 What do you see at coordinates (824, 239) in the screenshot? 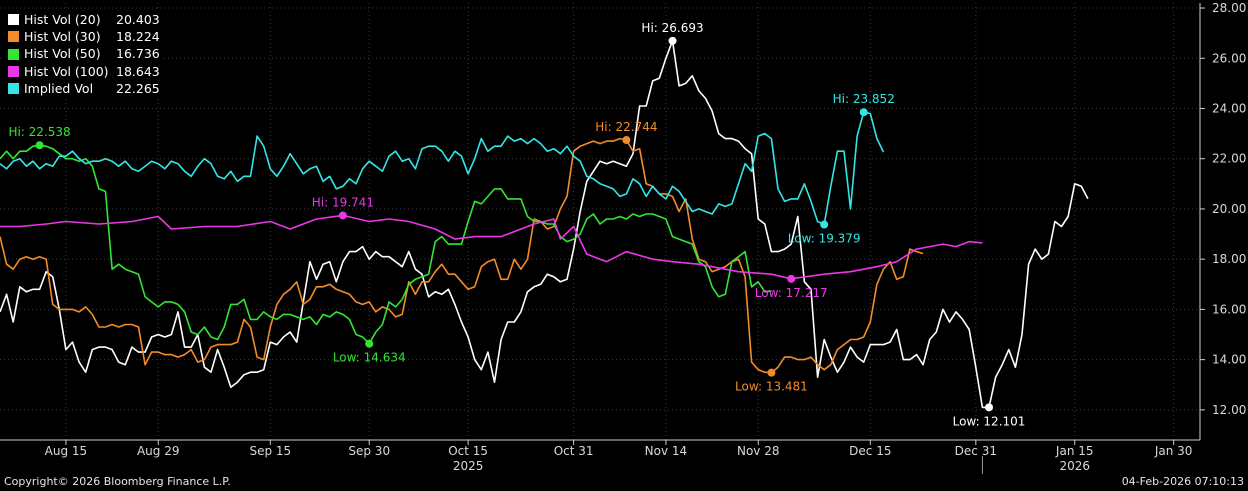
I see `annotation-label: Low: 19.379` at bounding box center [824, 239].